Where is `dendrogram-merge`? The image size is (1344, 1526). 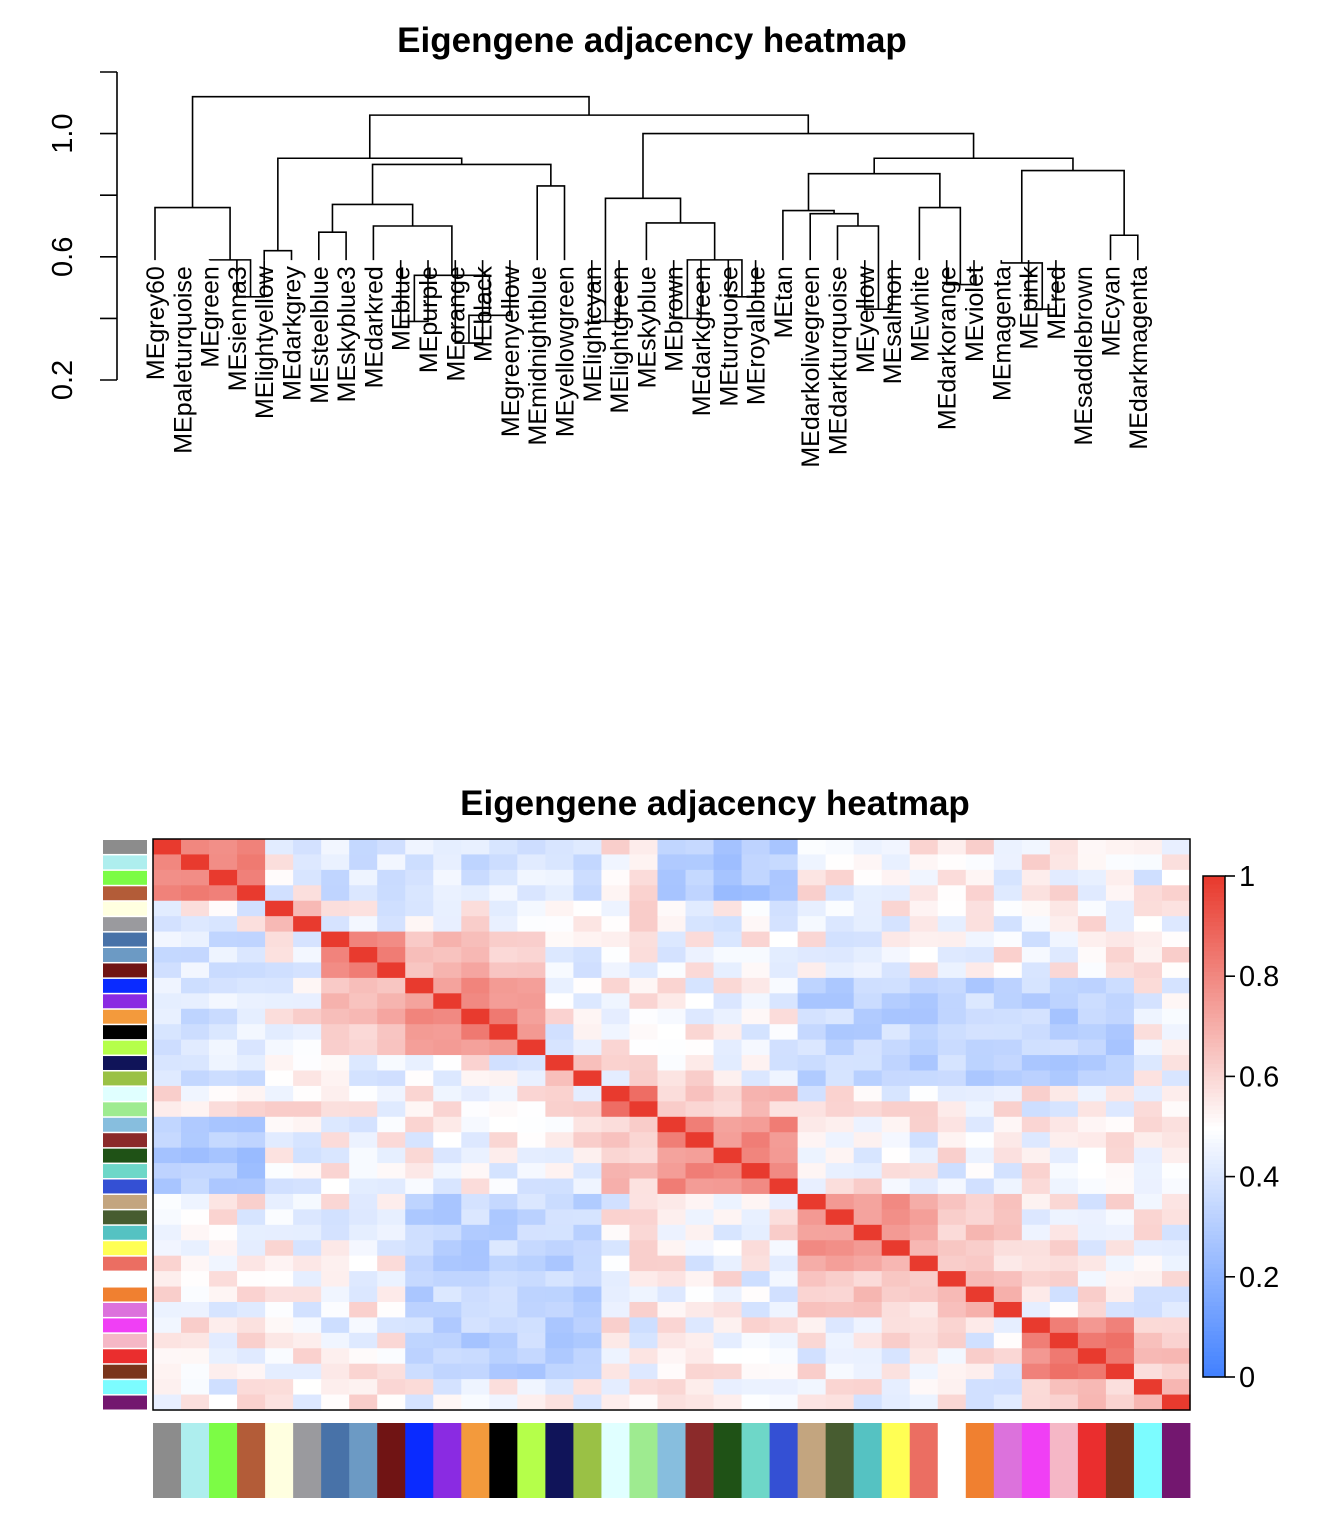 dendrogram-merge is located at coordinates (834, 236).